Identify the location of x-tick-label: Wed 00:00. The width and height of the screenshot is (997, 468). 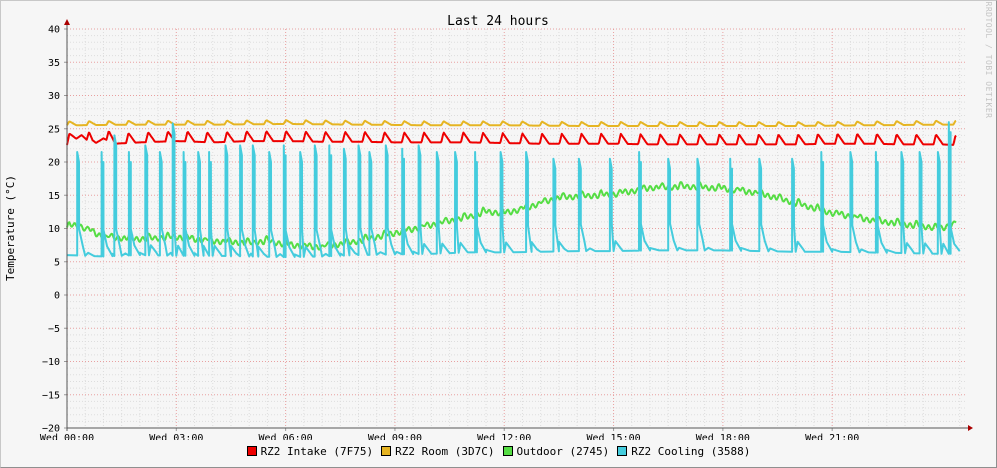
(67, 436).